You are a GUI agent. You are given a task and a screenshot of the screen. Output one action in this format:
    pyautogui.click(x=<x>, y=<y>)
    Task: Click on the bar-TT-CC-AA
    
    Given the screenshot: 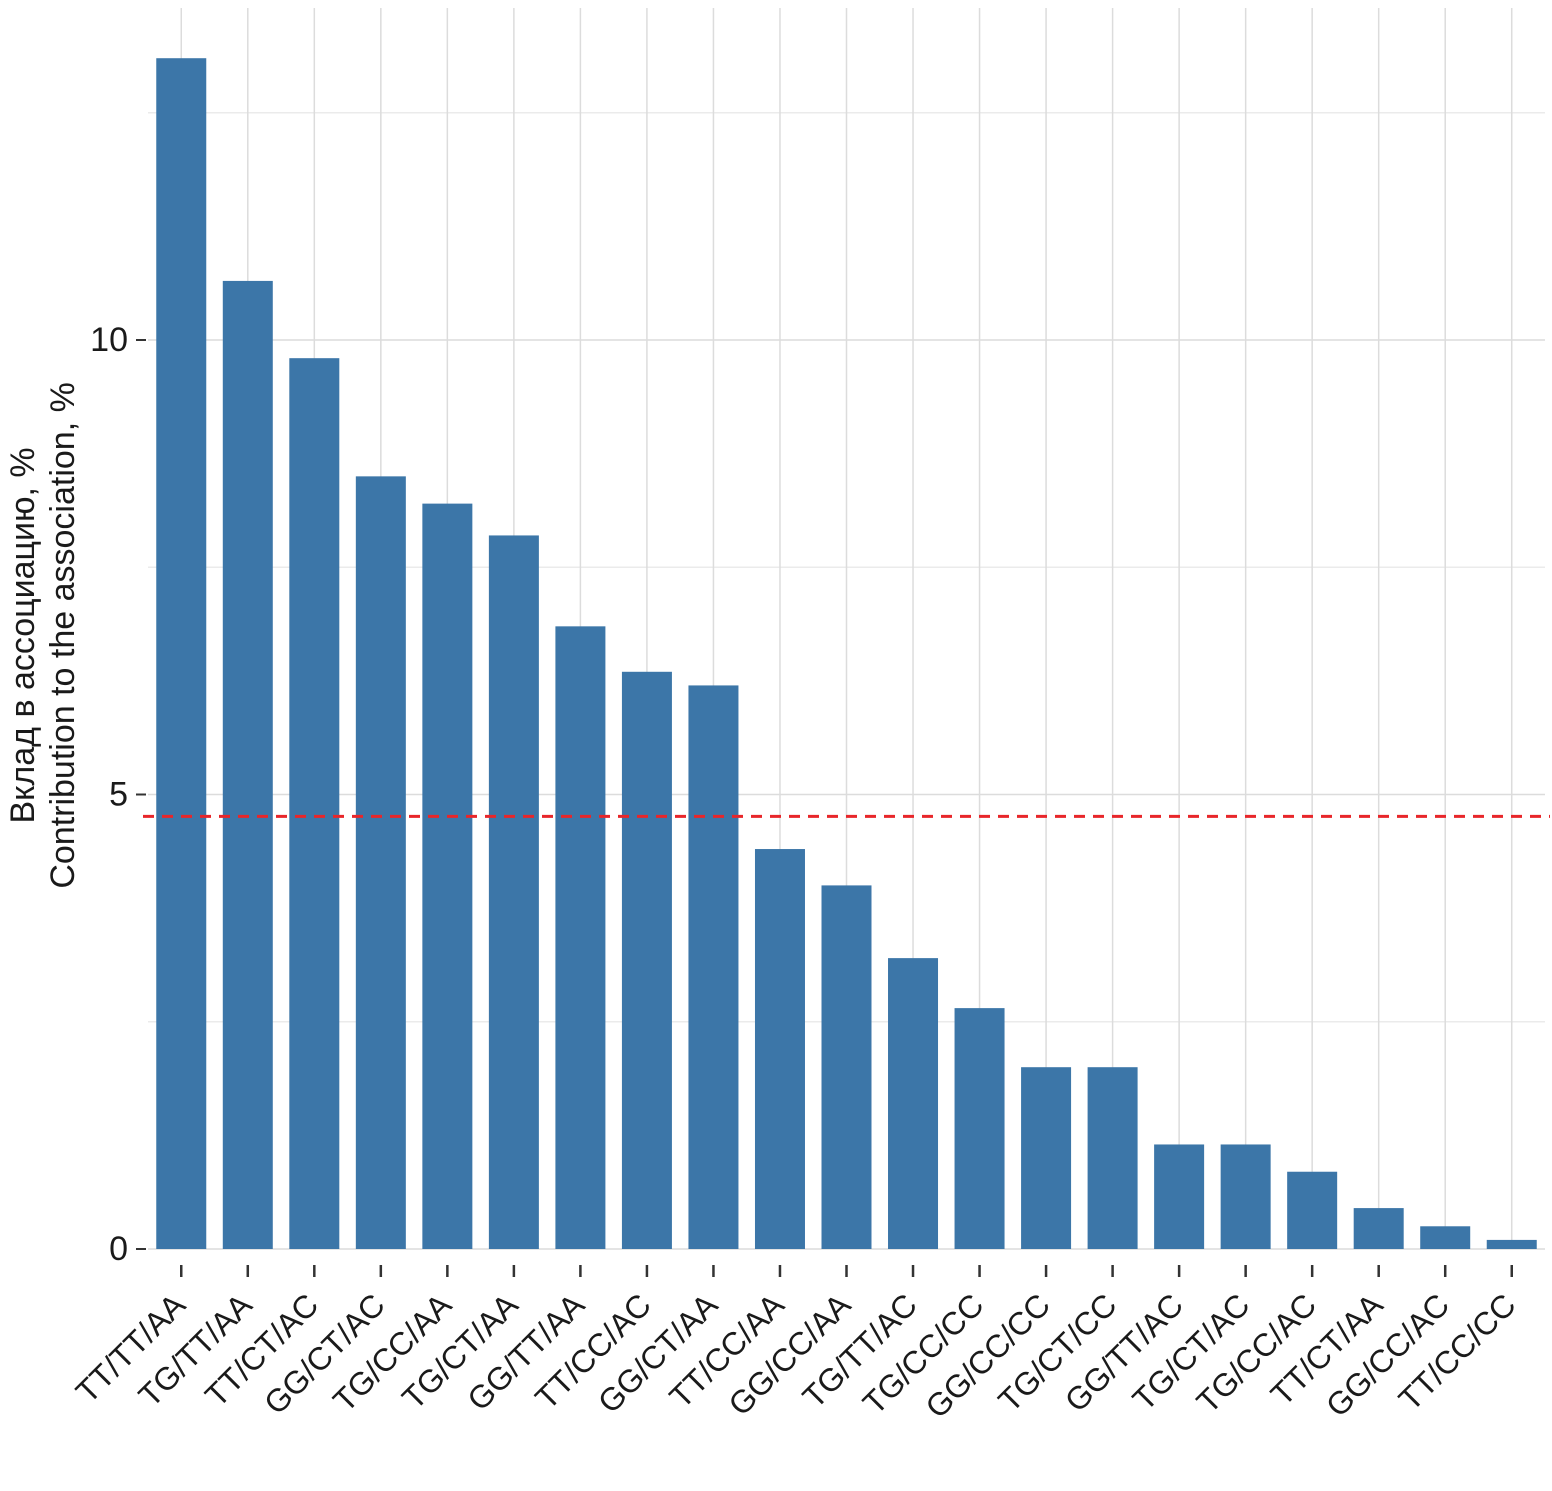 What is the action you would take?
    pyautogui.click(x=779, y=1049)
    